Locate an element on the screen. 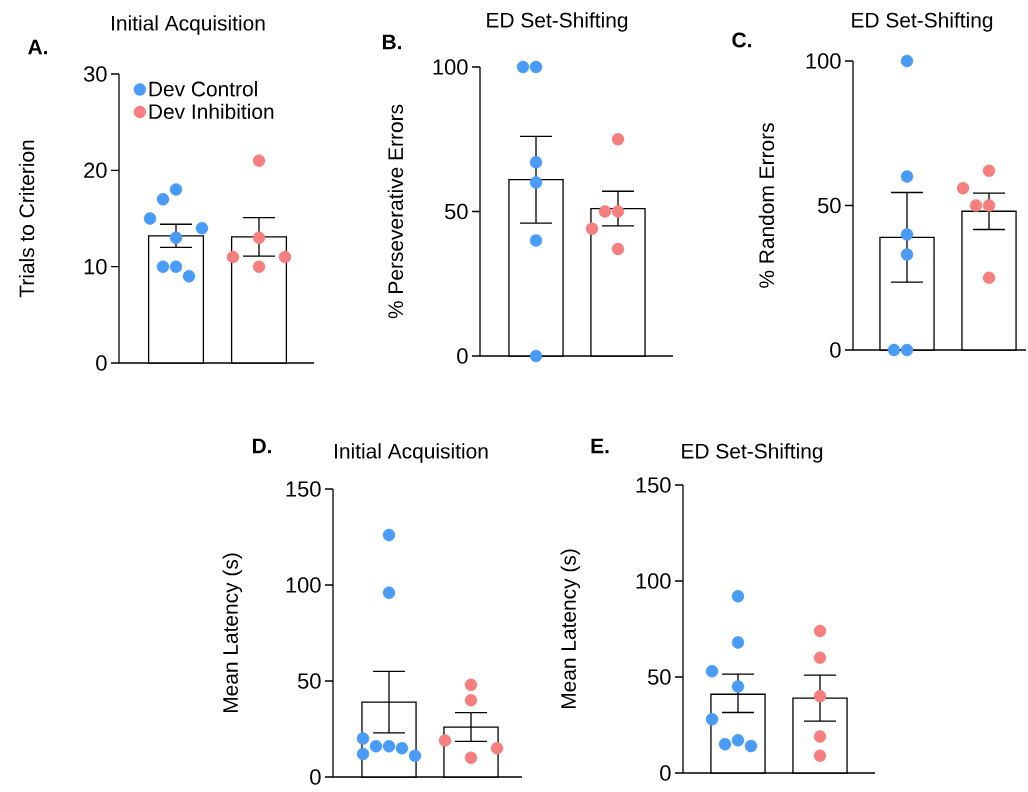  text: E. is located at coordinates (600, 446).